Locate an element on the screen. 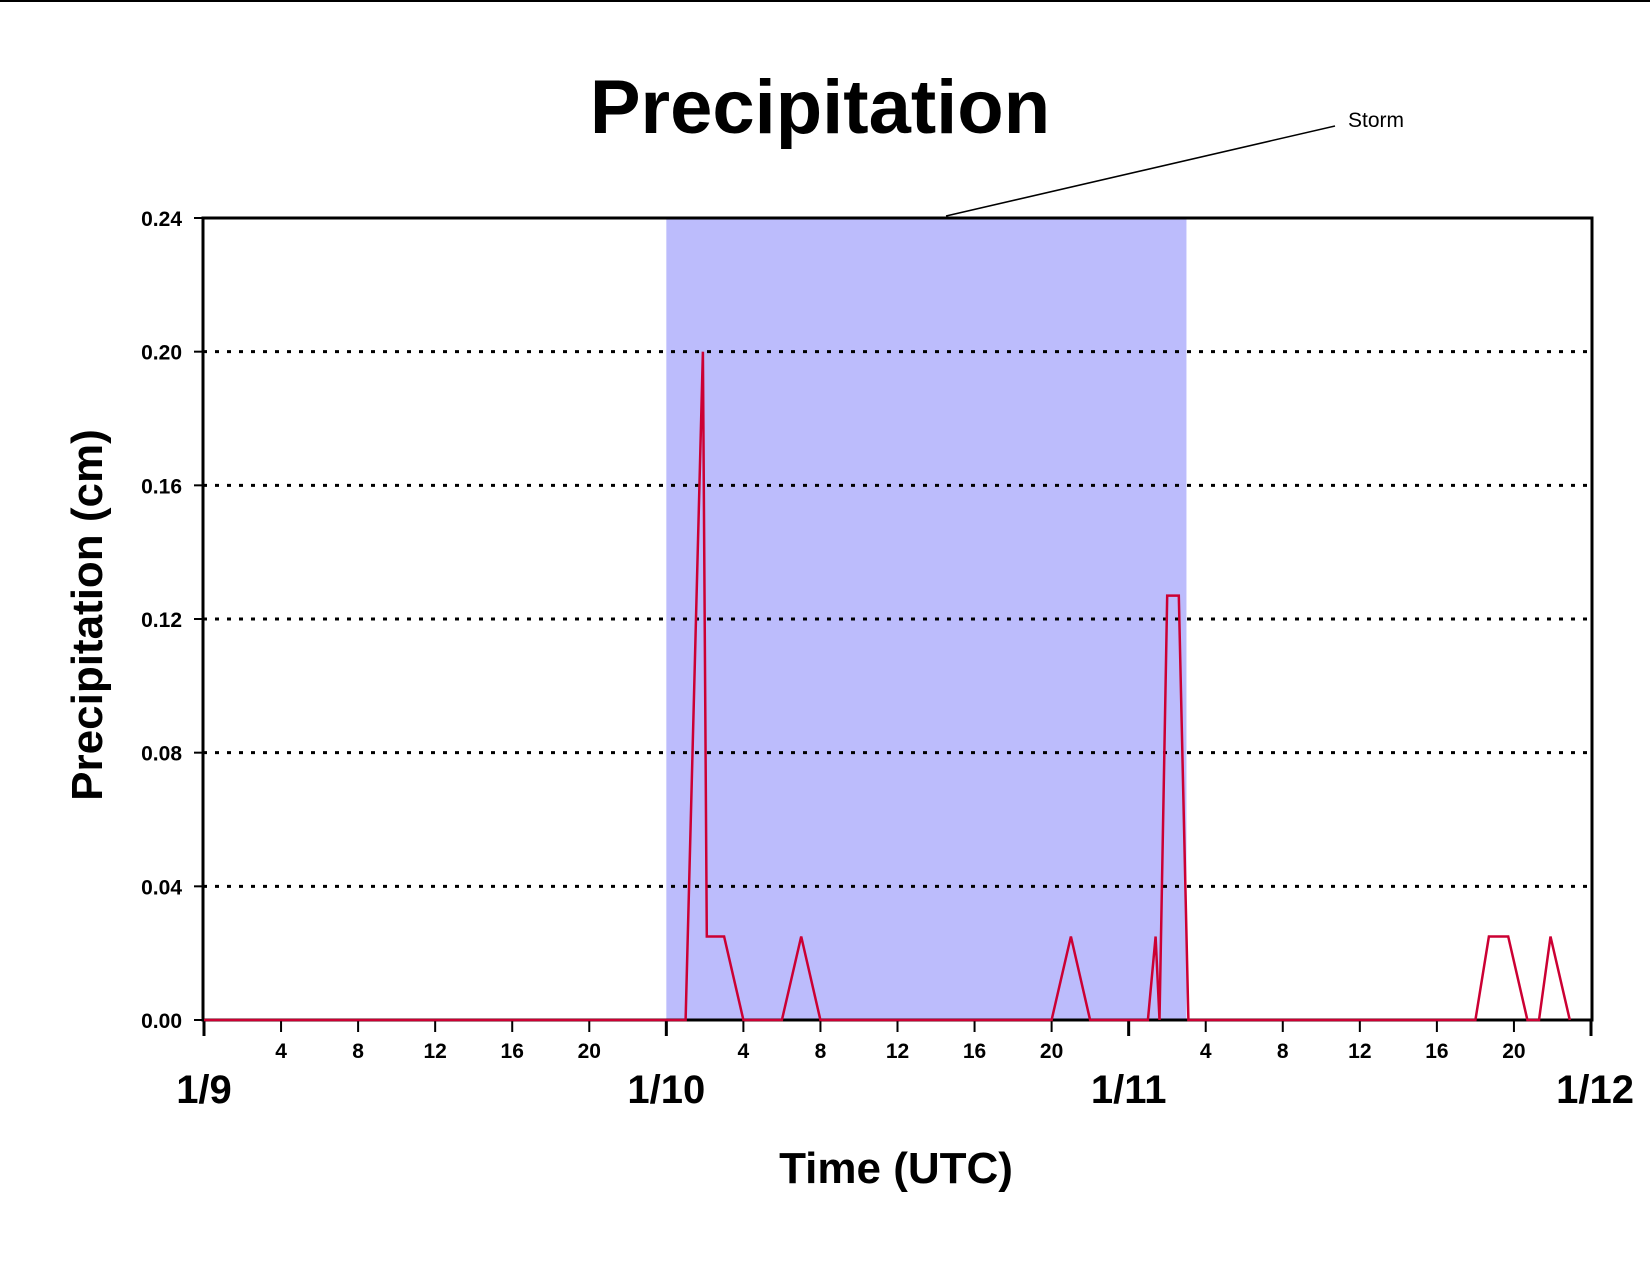 The height and width of the screenshot is (1275, 1650). y-tick-label: 0.00 is located at coordinates (161, 1021).